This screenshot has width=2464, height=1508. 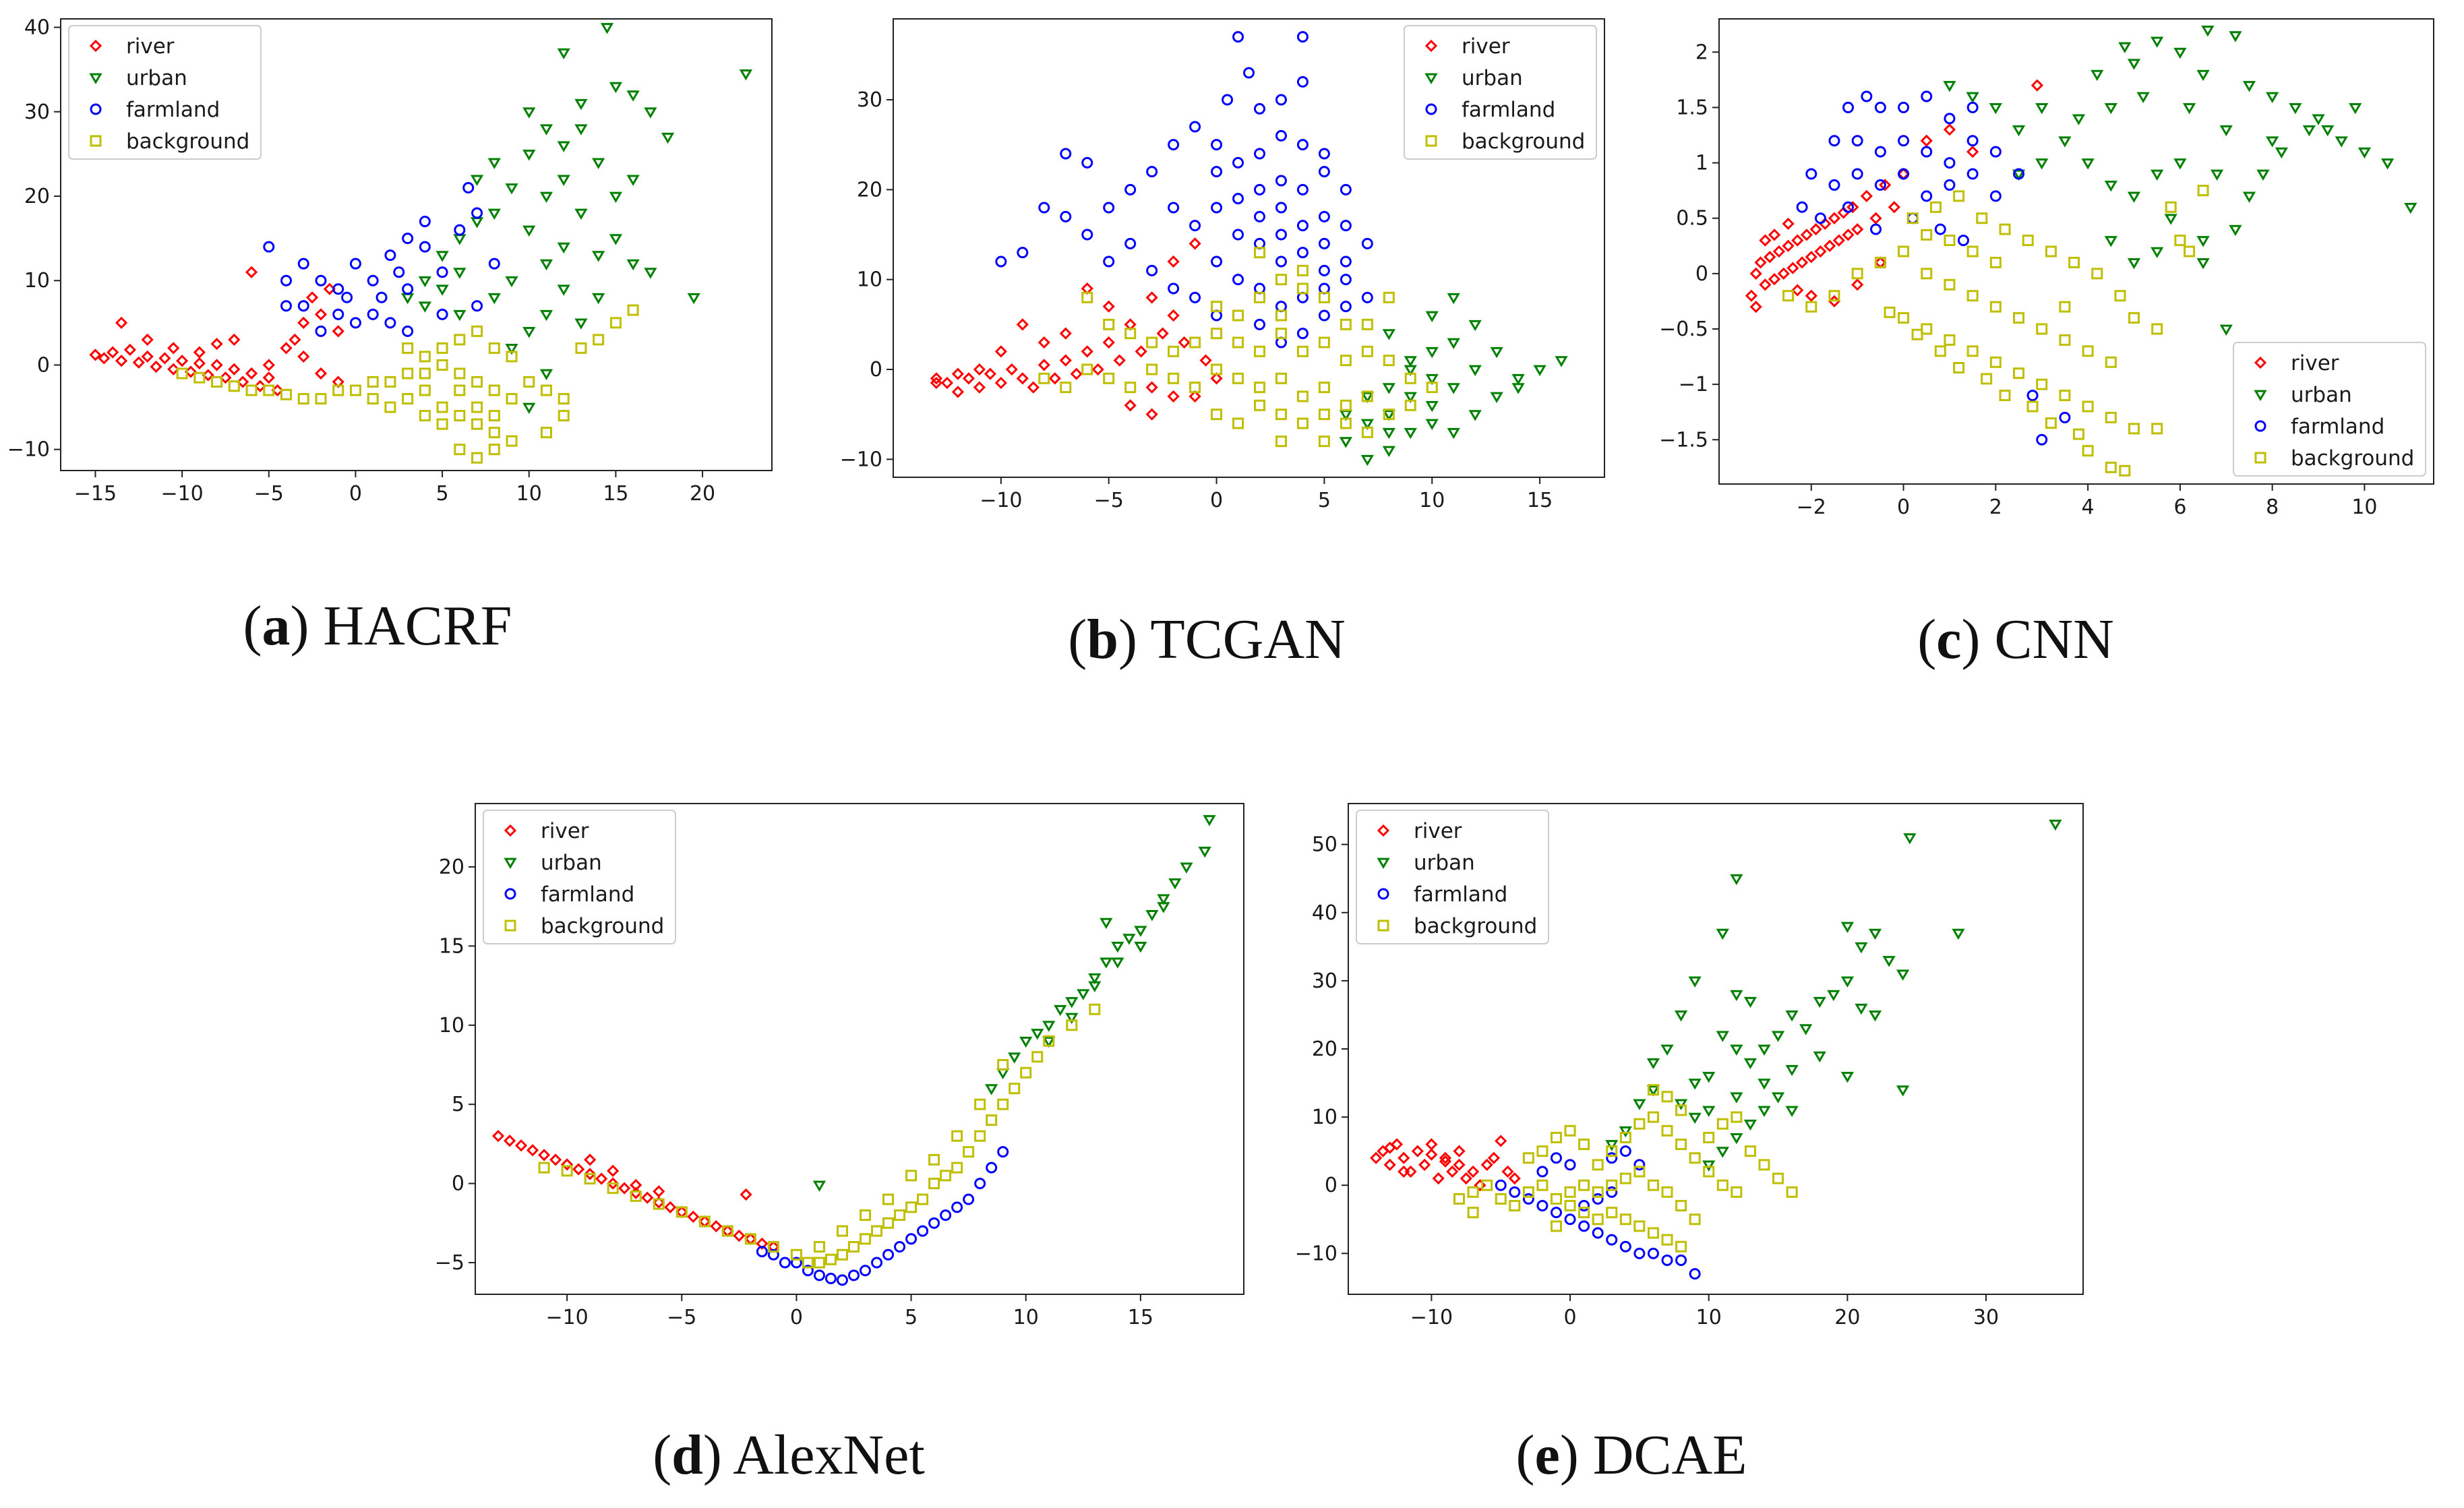 I want to click on y-tick-label: 30, so click(x=37, y=112).